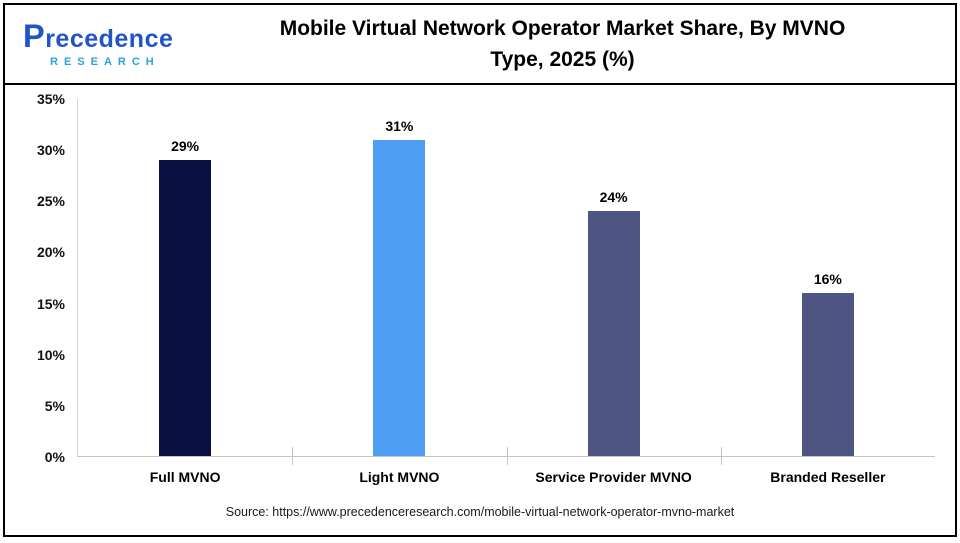 The width and height of the screenshot is (960, 543). I want to click on x-axis-label-light-mvno: Light MVNO, so click(399, 477).